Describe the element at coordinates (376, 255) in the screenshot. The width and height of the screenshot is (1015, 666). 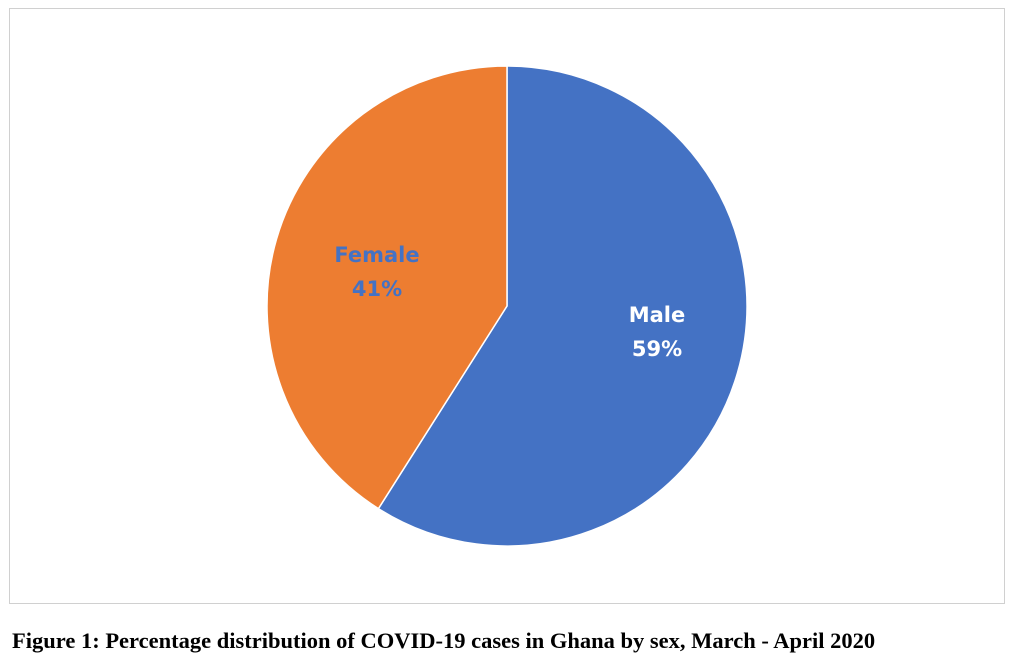
I see `slice-category-label-female: Female` at that location.